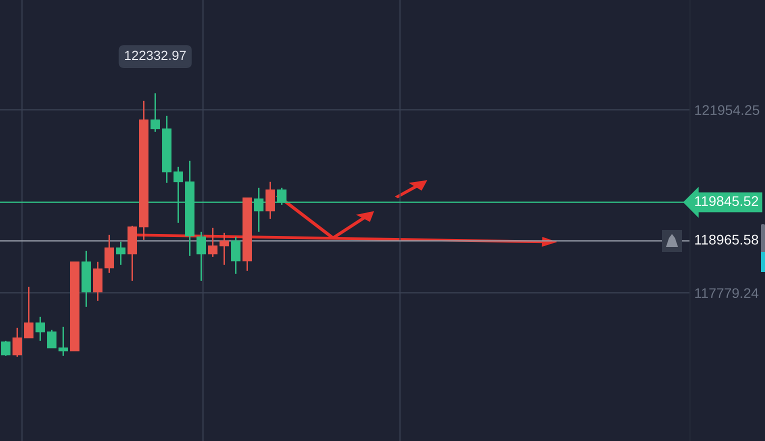 This screenshot has height=441, width=765. Describe the element at coordinates (727, 110) in the screenshot. I see `y-tick-label: 121954.25` at that location.